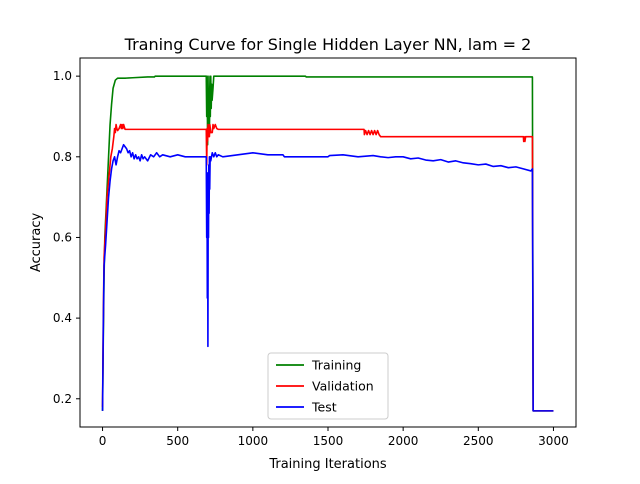 This screenshot has width=640, height=484. I want to click on legend: Training Validation Test, so click(328, 386).